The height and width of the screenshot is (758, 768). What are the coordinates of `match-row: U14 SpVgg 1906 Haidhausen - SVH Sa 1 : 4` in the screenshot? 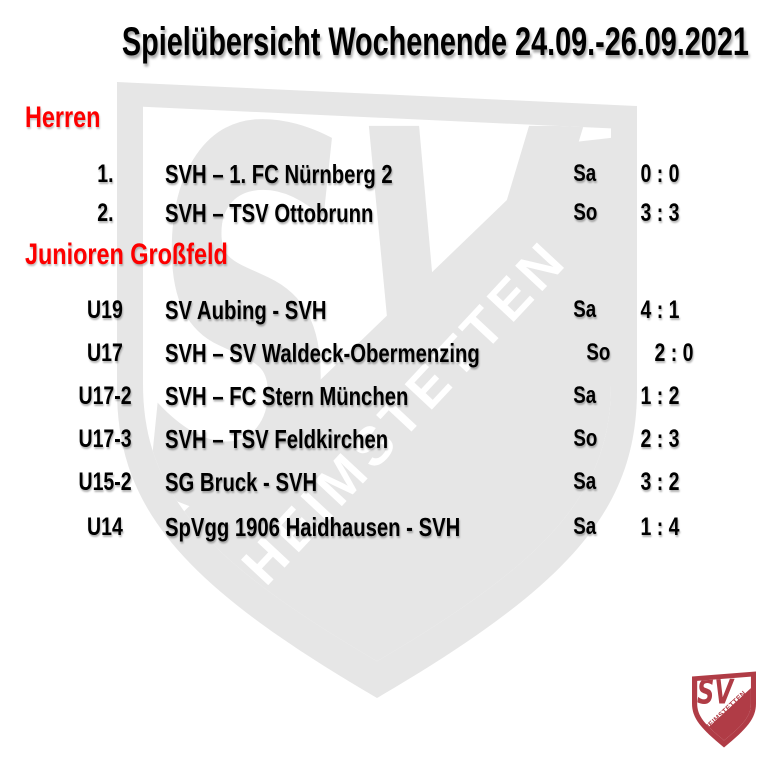 It's located at (384, 527).